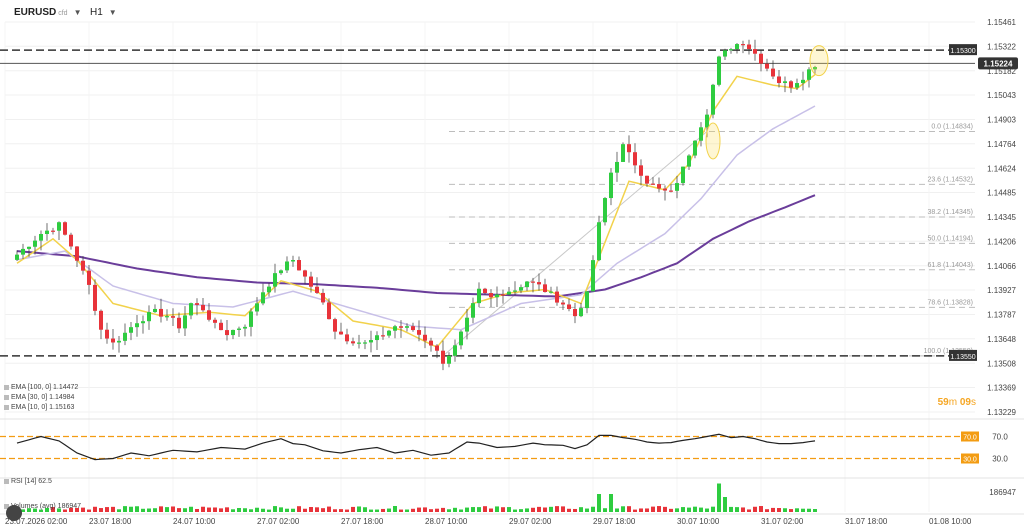 The height and width of the screenshot is (532, 1024). What do you see at coordinates (48, 12) in the screenshot?
I see `symbol-selector: EURUSD cfd ▼` at bounding box center [48, 12].